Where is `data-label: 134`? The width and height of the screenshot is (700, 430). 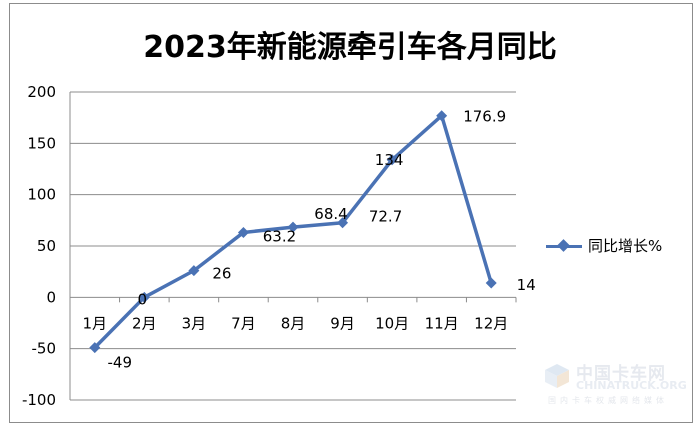
data-label: 134 is located at coordinates (389, 160).